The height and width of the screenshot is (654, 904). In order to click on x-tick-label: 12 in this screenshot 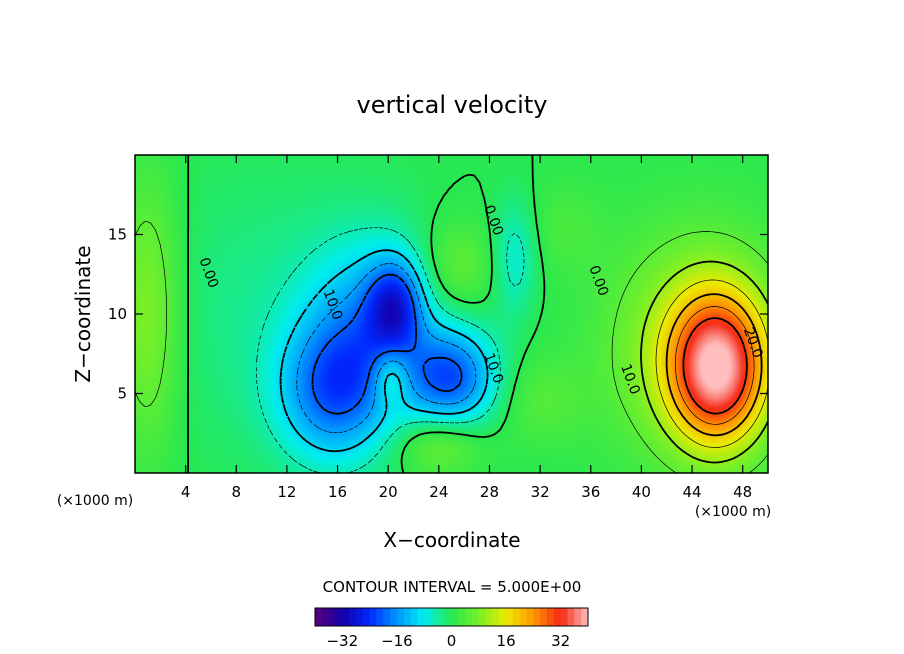, I will do `click(286, 492)`.